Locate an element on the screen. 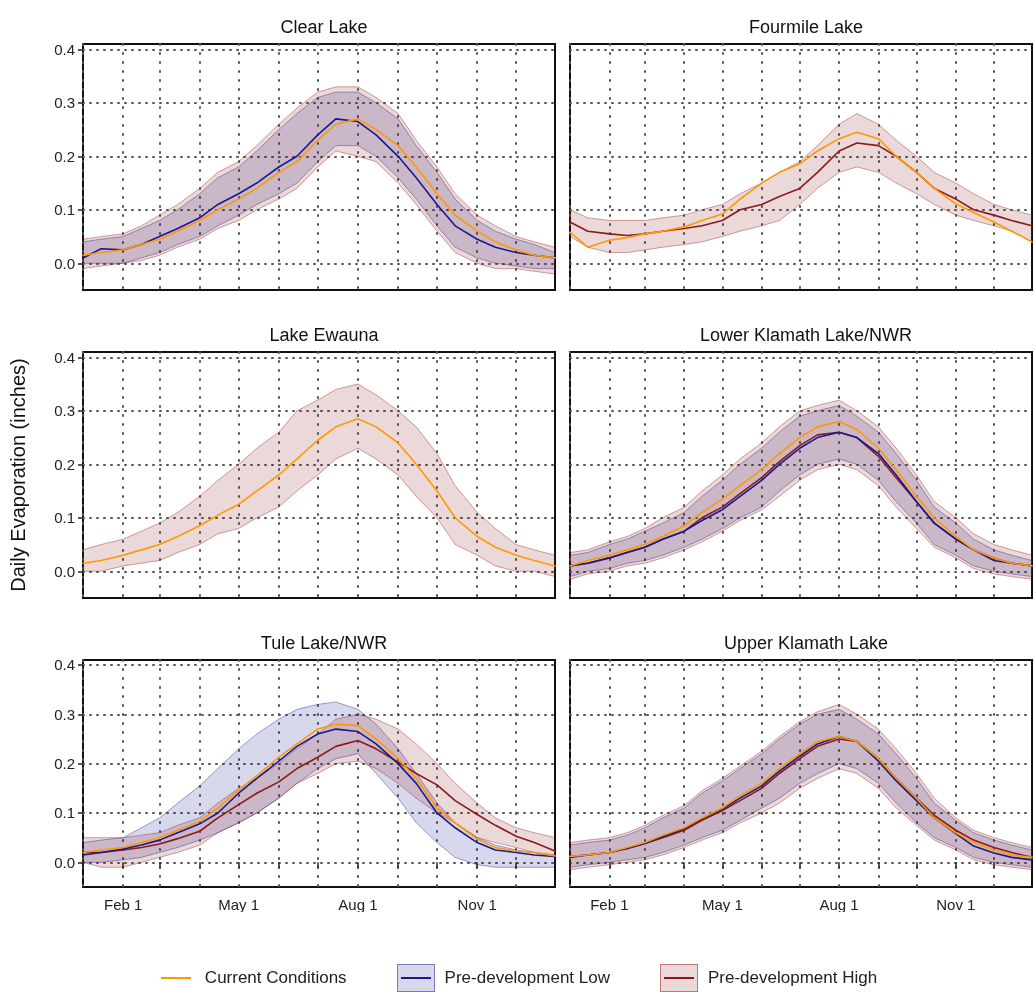  legend-label: Pre-development High is located at coordinates (792, 978).